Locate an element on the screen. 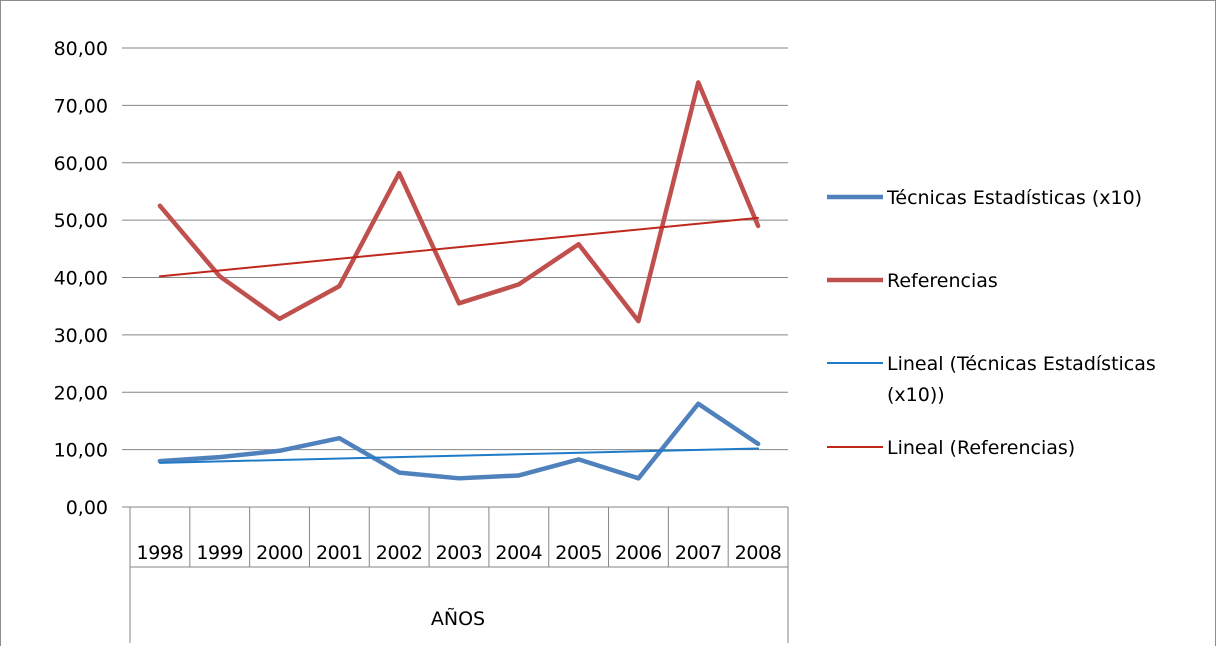 This screenshot has width=1216, height=647. y-tick-label: 10,00 is located at coordinates (81, 451).